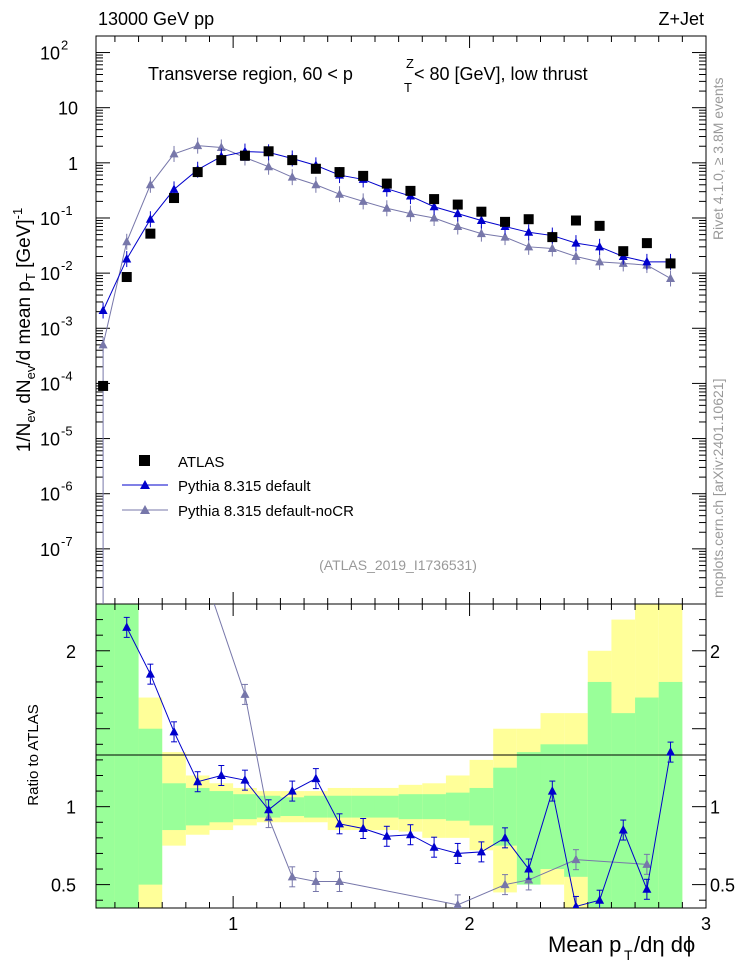  What do you see at coordinates (73, 164) in the screenshot?
I see `y-tick-label: 1` at bounding box center [73, 164].